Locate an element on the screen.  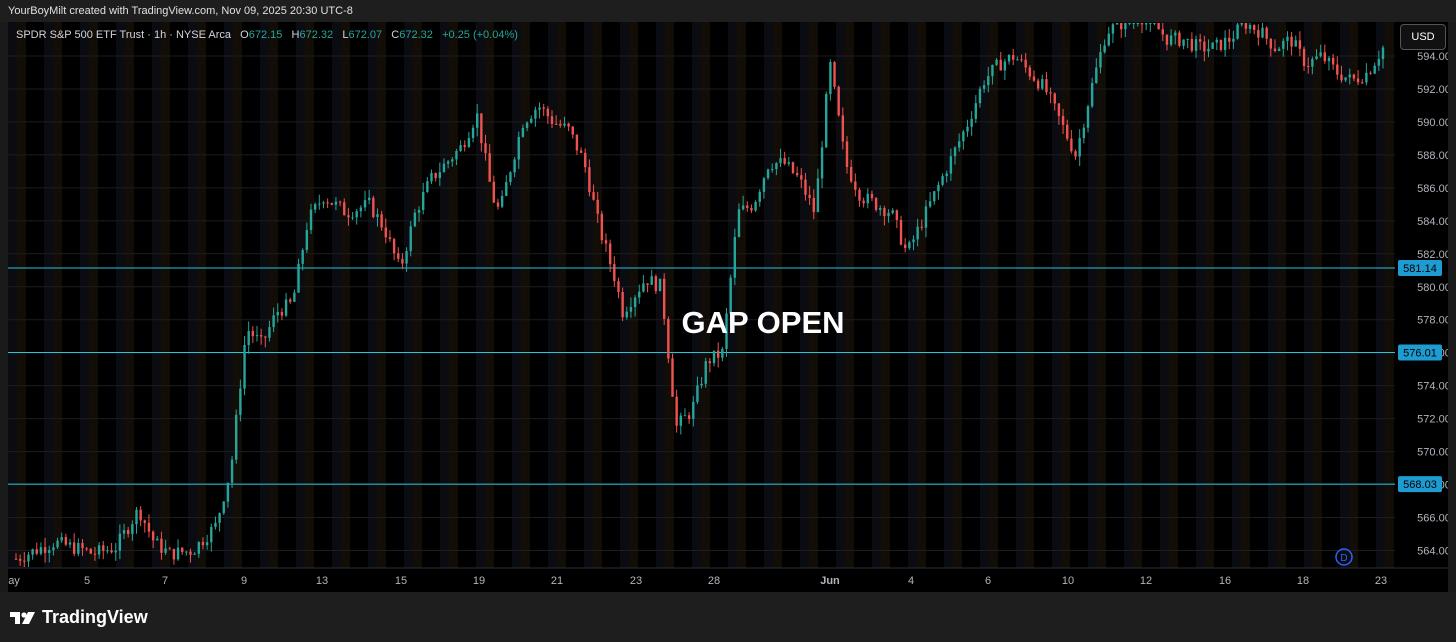
tradingview-logo: TradingView is located at coordinates (79, 617).